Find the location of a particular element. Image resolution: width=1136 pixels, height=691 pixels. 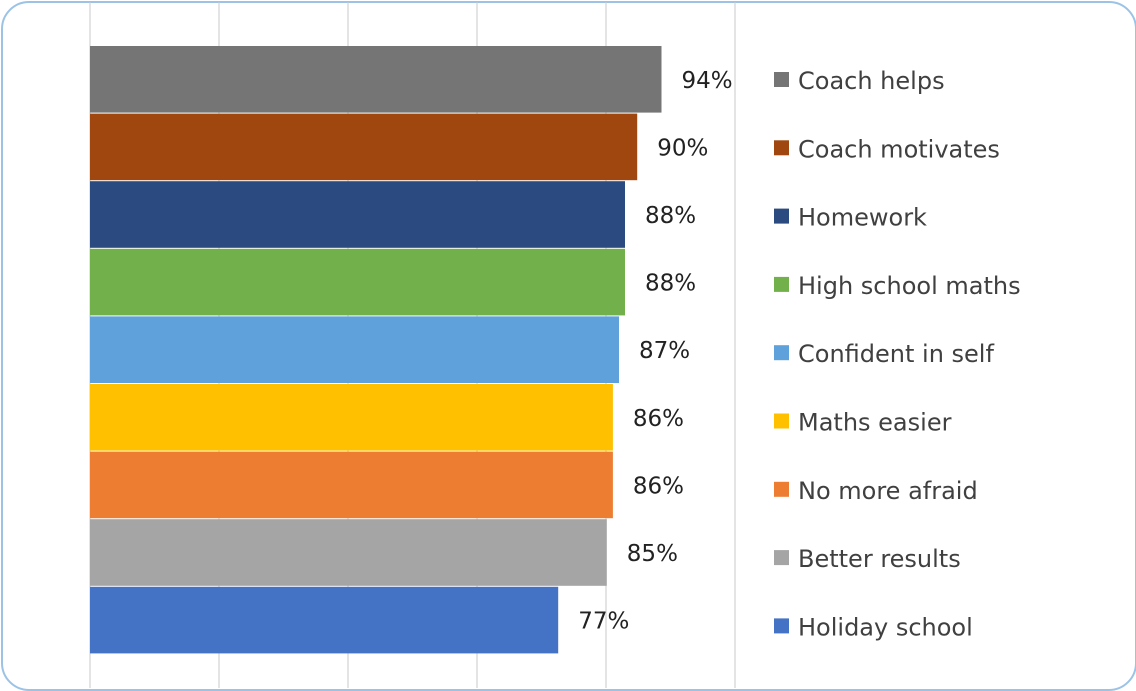

legend-label-2: Homework is located at coordinates (862, 218).